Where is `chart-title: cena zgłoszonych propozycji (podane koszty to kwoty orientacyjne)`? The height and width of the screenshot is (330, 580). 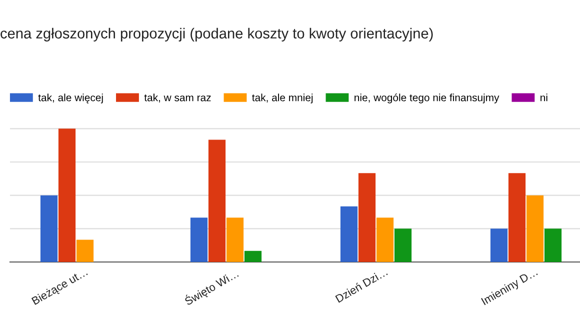
chart-title: cena zgłoszonych propozycji (podane koszty to kwoty orientacyjne) is located at coordinates (216, 35).